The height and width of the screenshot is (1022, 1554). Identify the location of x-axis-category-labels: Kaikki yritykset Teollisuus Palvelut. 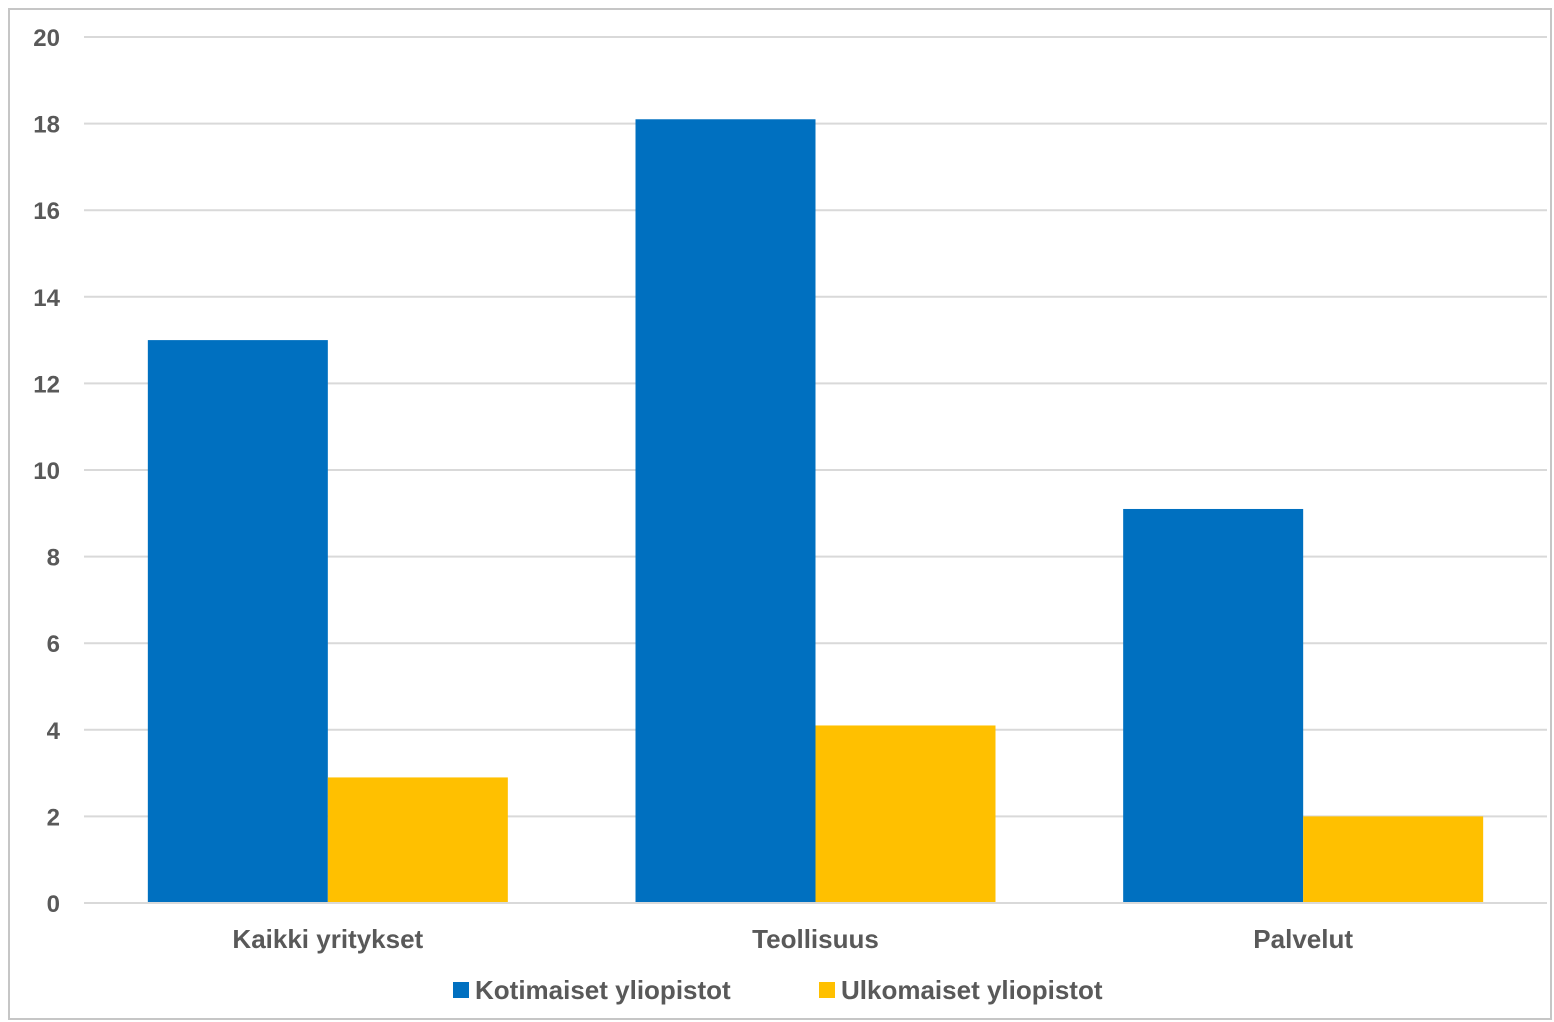
(792, 939).